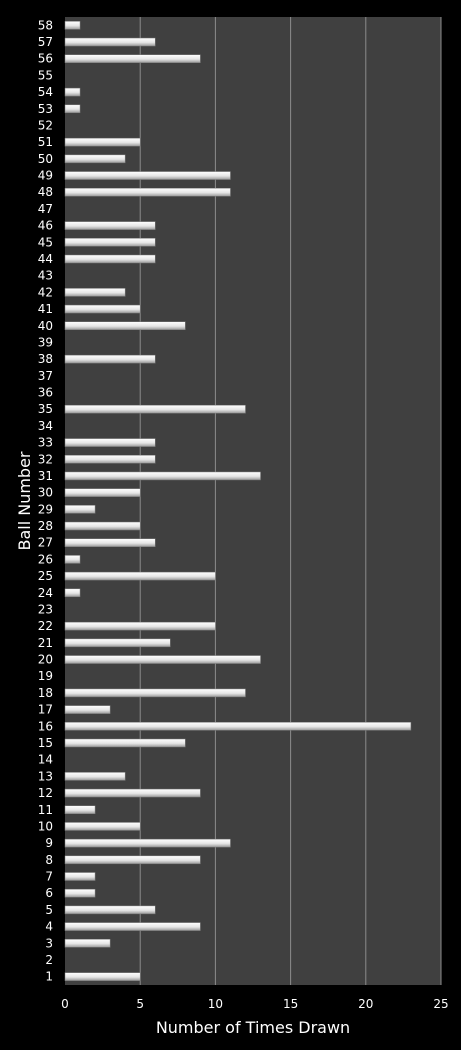  Describe the element at coordinates (45, 75) in the screenshot. I see `y-tick-label-55: 55` at that location.